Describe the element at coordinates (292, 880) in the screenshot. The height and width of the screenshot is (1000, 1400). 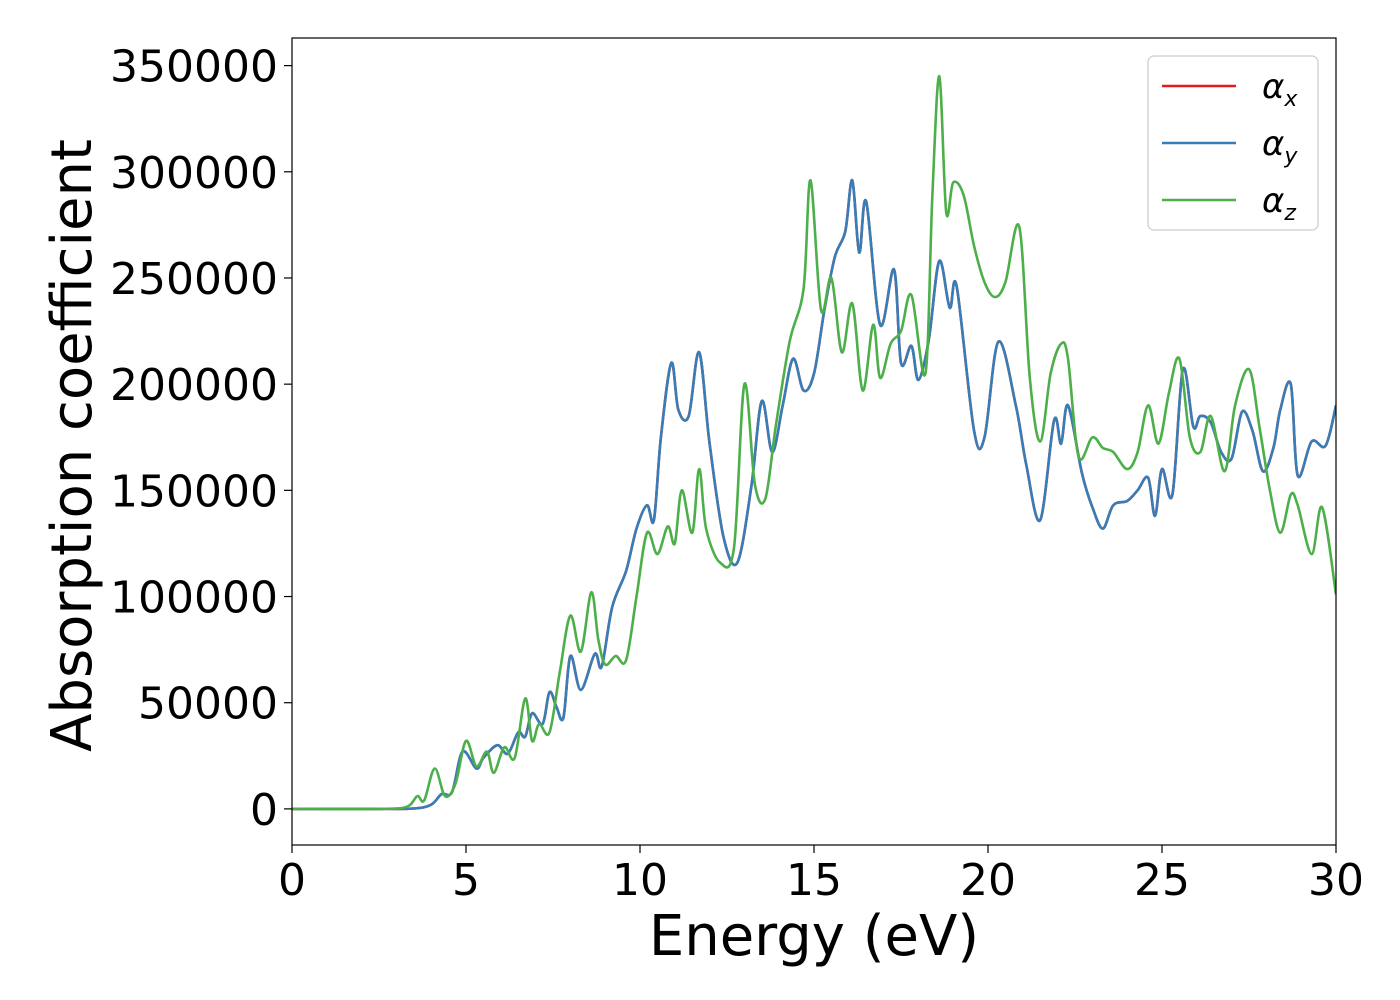
I see `x-tick-label: 0` at that location.